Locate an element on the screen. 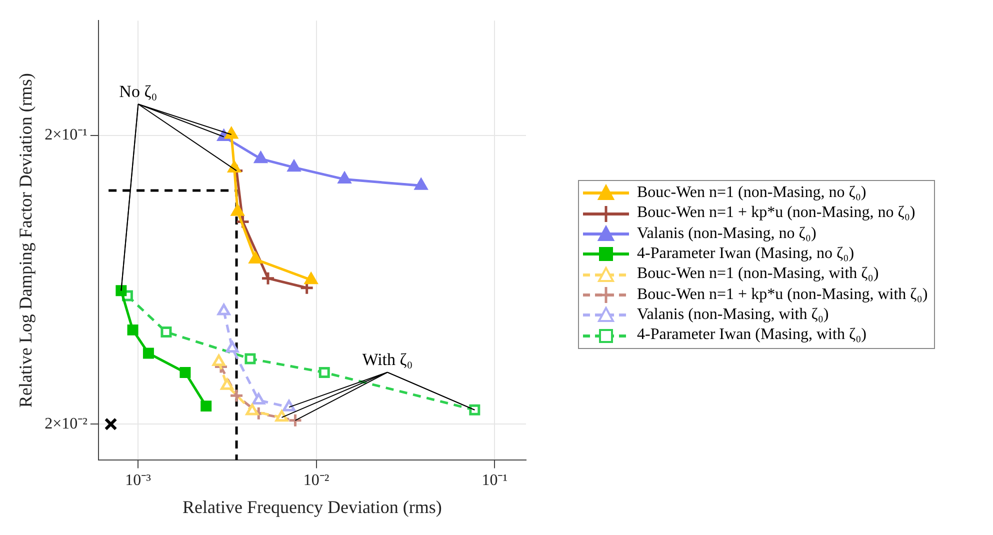  legend-label: 4-Parameter Iwan (Masing, with ζ₀) is located at coordinates (751, 335).